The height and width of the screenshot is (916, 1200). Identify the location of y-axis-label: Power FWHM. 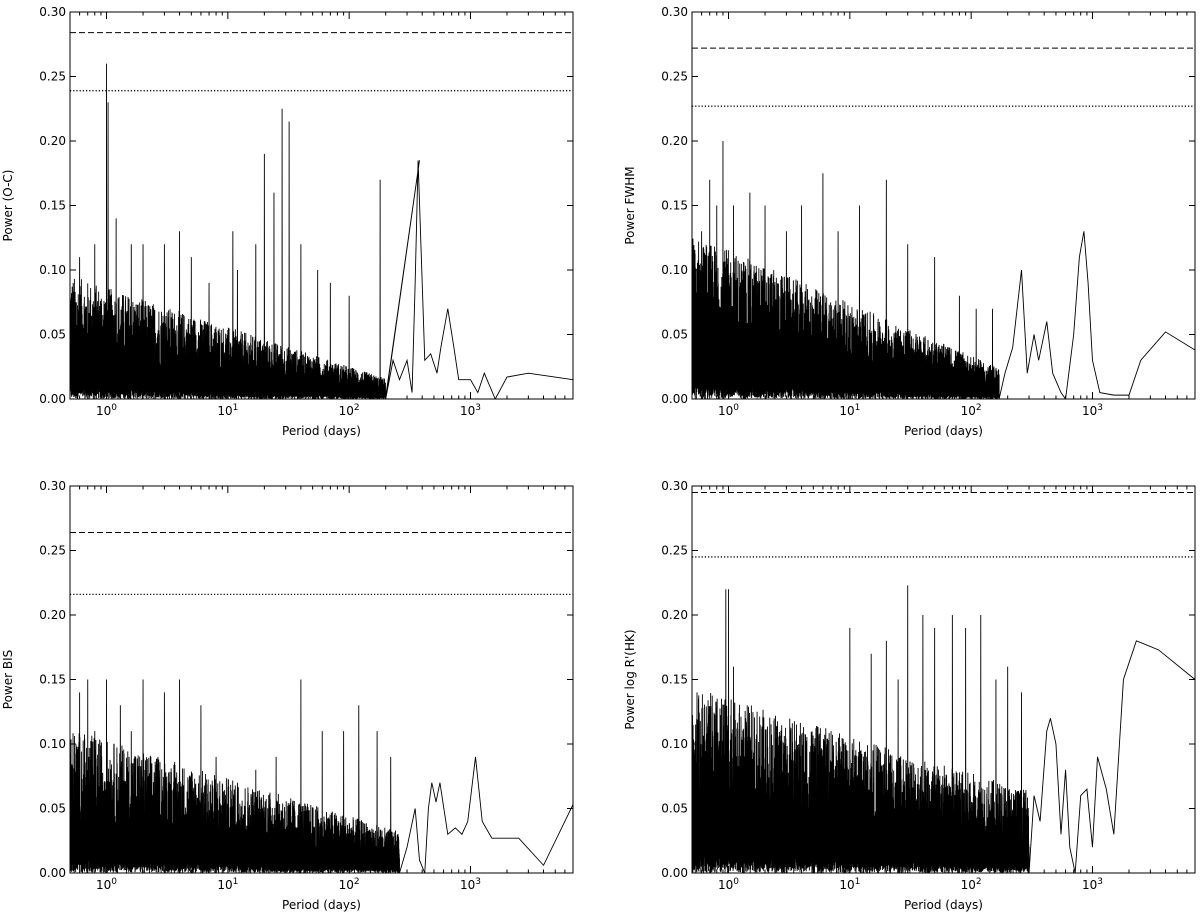
(630, 205).